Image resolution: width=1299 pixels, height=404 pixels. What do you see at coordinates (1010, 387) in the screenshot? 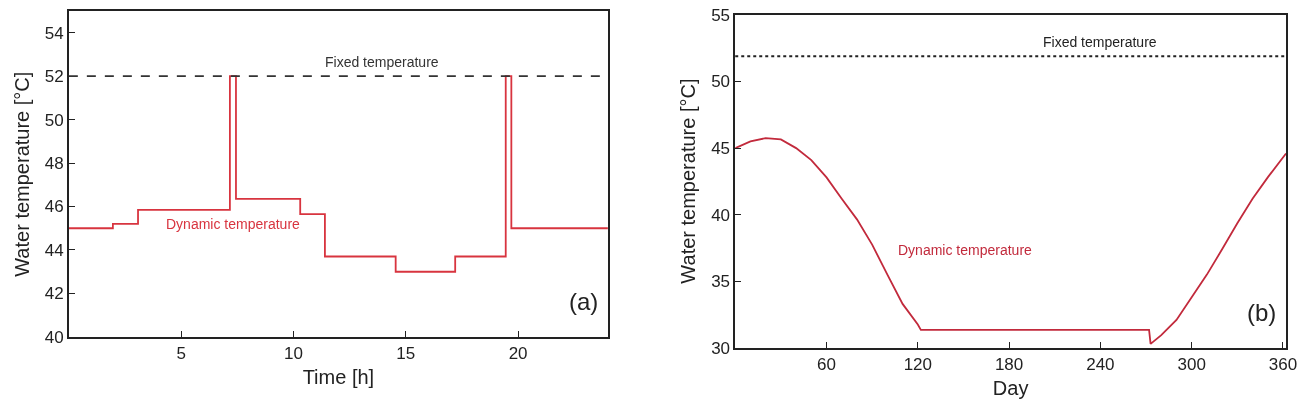
I see `x-axis-title: Day` at bounding box center [1010, 387].